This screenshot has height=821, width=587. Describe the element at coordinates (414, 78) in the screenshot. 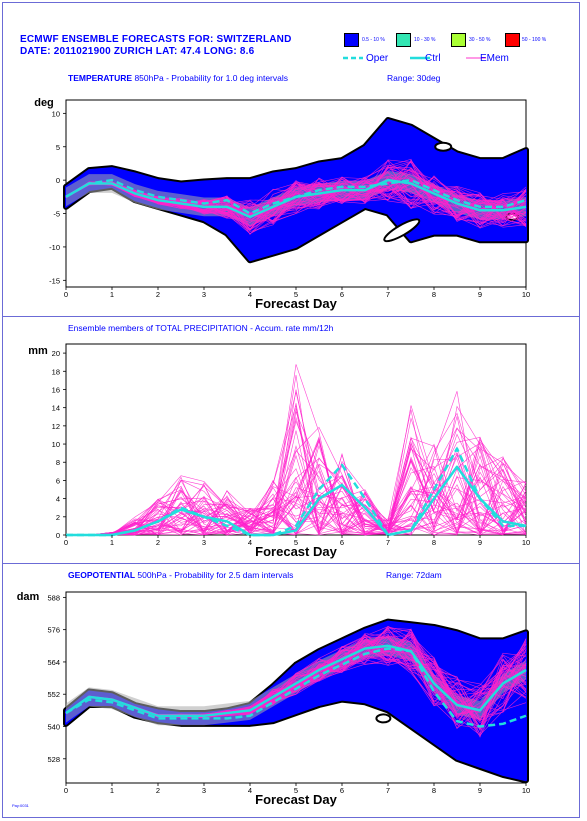

I see `temp-range: Range: 30deg` at that location.